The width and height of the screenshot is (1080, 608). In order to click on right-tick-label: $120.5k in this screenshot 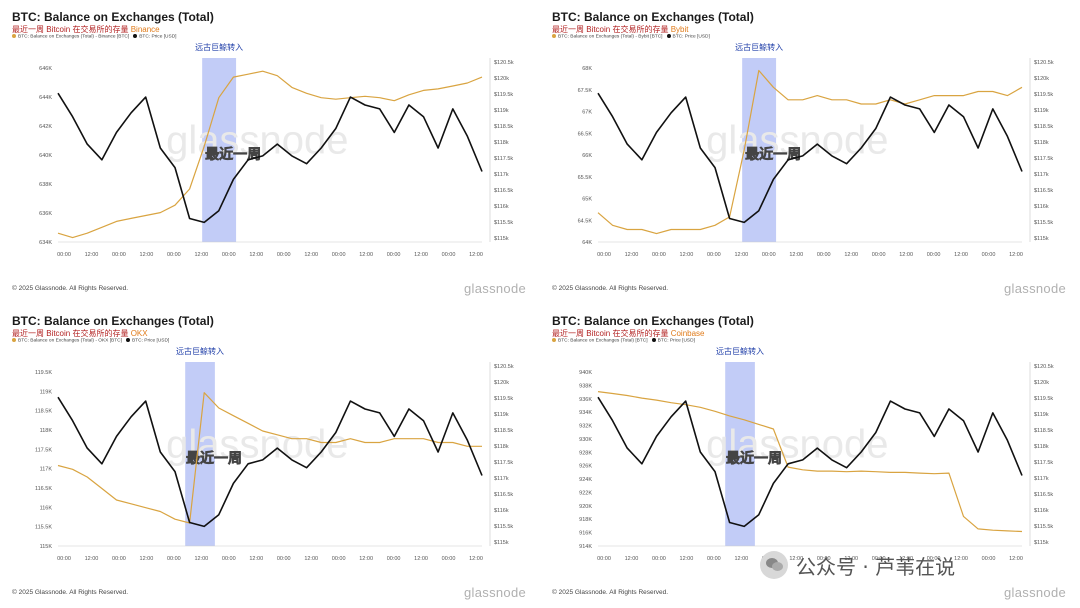, I will do `click(504, 63)`.